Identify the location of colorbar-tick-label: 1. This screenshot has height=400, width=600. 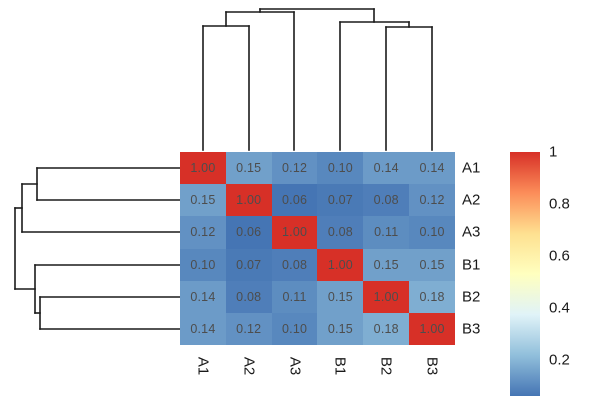
(553, 152).